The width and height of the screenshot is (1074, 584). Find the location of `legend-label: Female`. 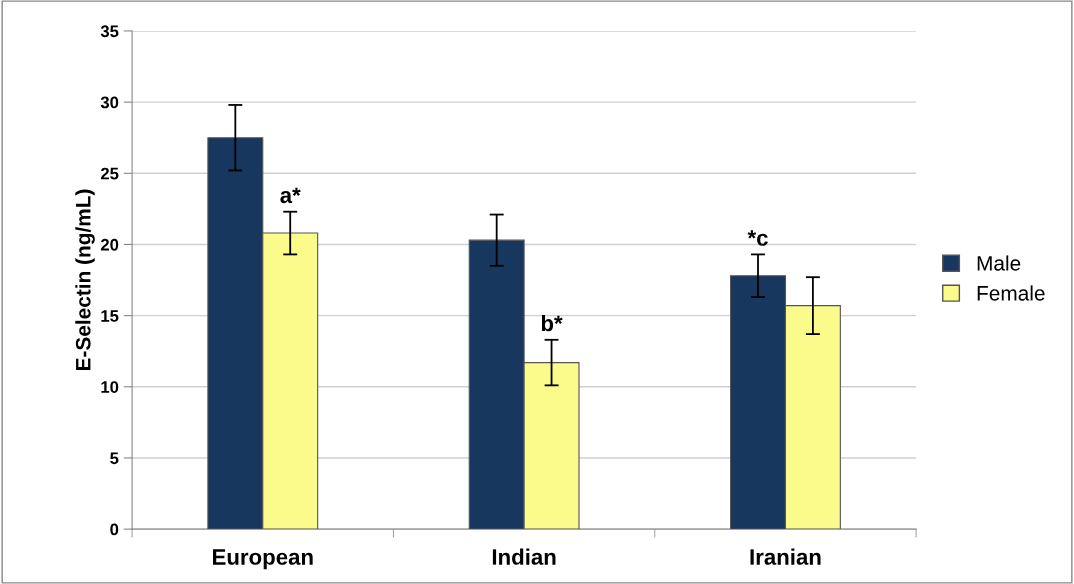

legend-label: Female is located at coordinates (1011, 293).